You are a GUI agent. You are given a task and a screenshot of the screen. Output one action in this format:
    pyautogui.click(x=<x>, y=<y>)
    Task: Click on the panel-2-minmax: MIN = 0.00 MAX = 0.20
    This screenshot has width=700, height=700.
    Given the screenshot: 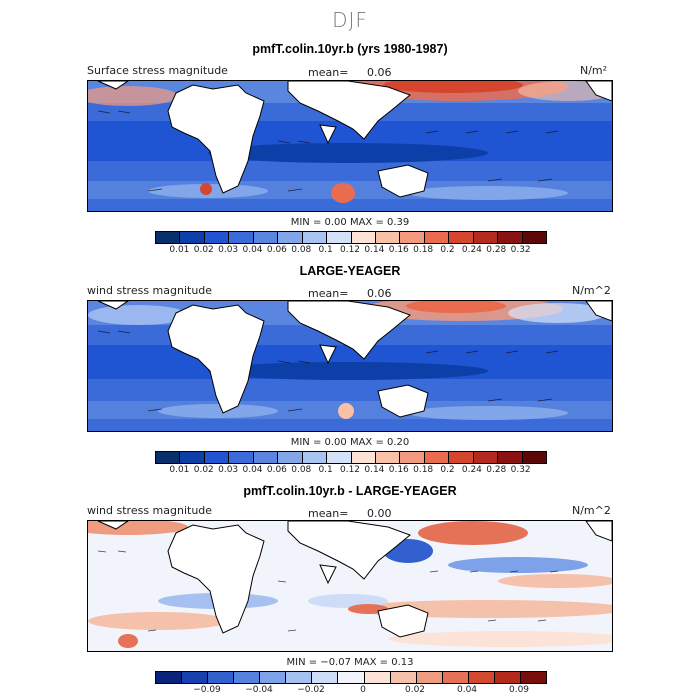 What is the action you would take?
    pyautogui.click(x=350, y=442)
    